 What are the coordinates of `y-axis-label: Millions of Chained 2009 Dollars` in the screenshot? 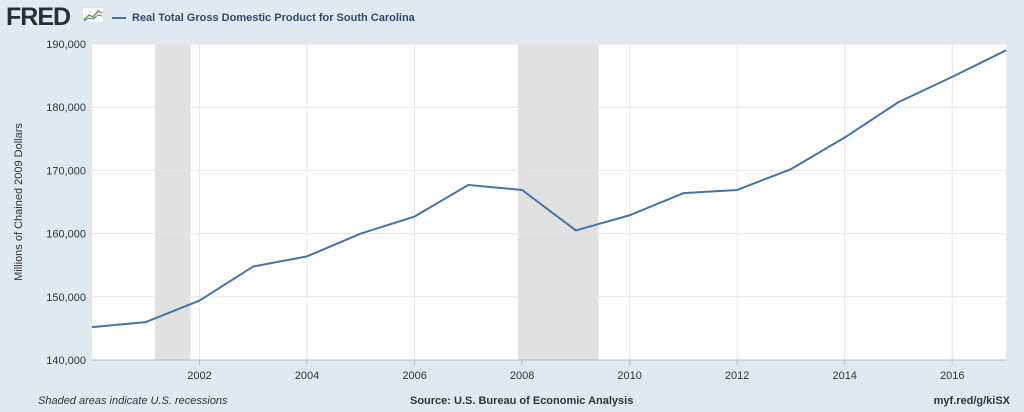 It's located at (19, 202).